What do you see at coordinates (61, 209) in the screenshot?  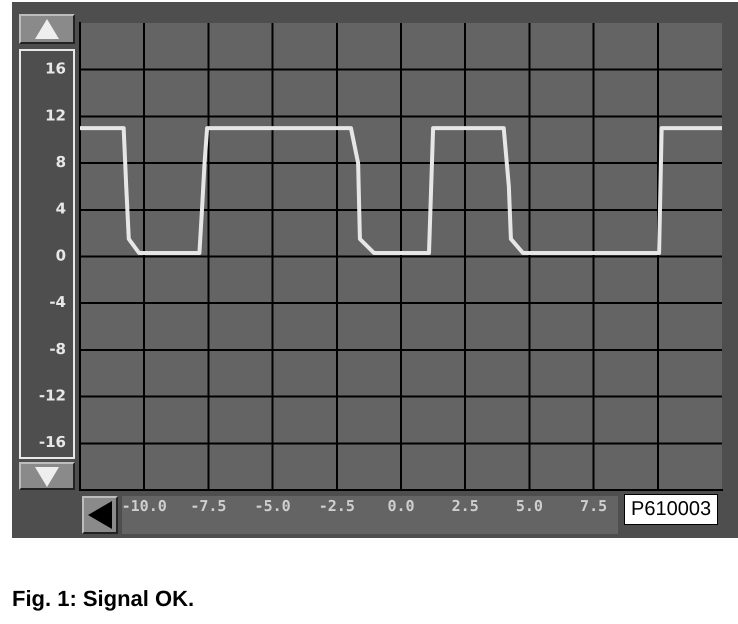 I see `y-tick-label: 4` at bounding box center [61, 209].